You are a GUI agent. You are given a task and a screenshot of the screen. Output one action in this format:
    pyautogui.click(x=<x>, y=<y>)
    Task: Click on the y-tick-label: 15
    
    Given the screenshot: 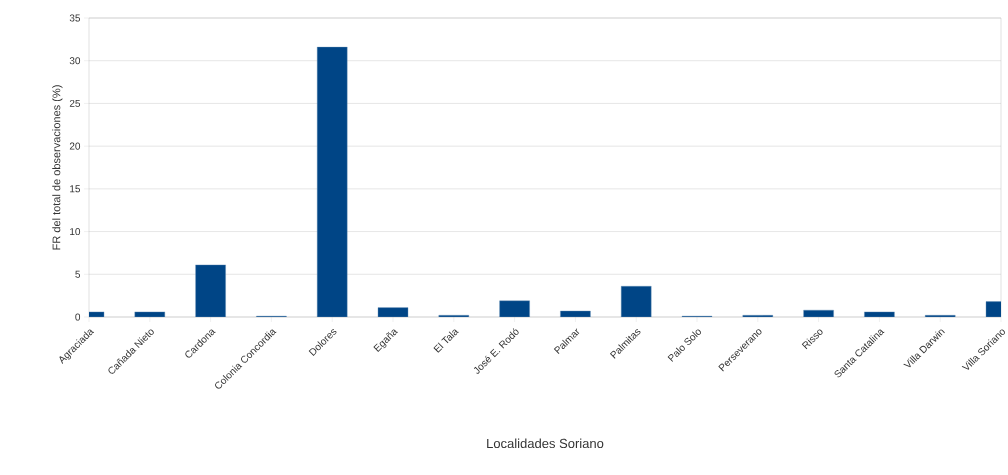 What is the action you would take?
    pyautogui.click(x=75, y=189)
    